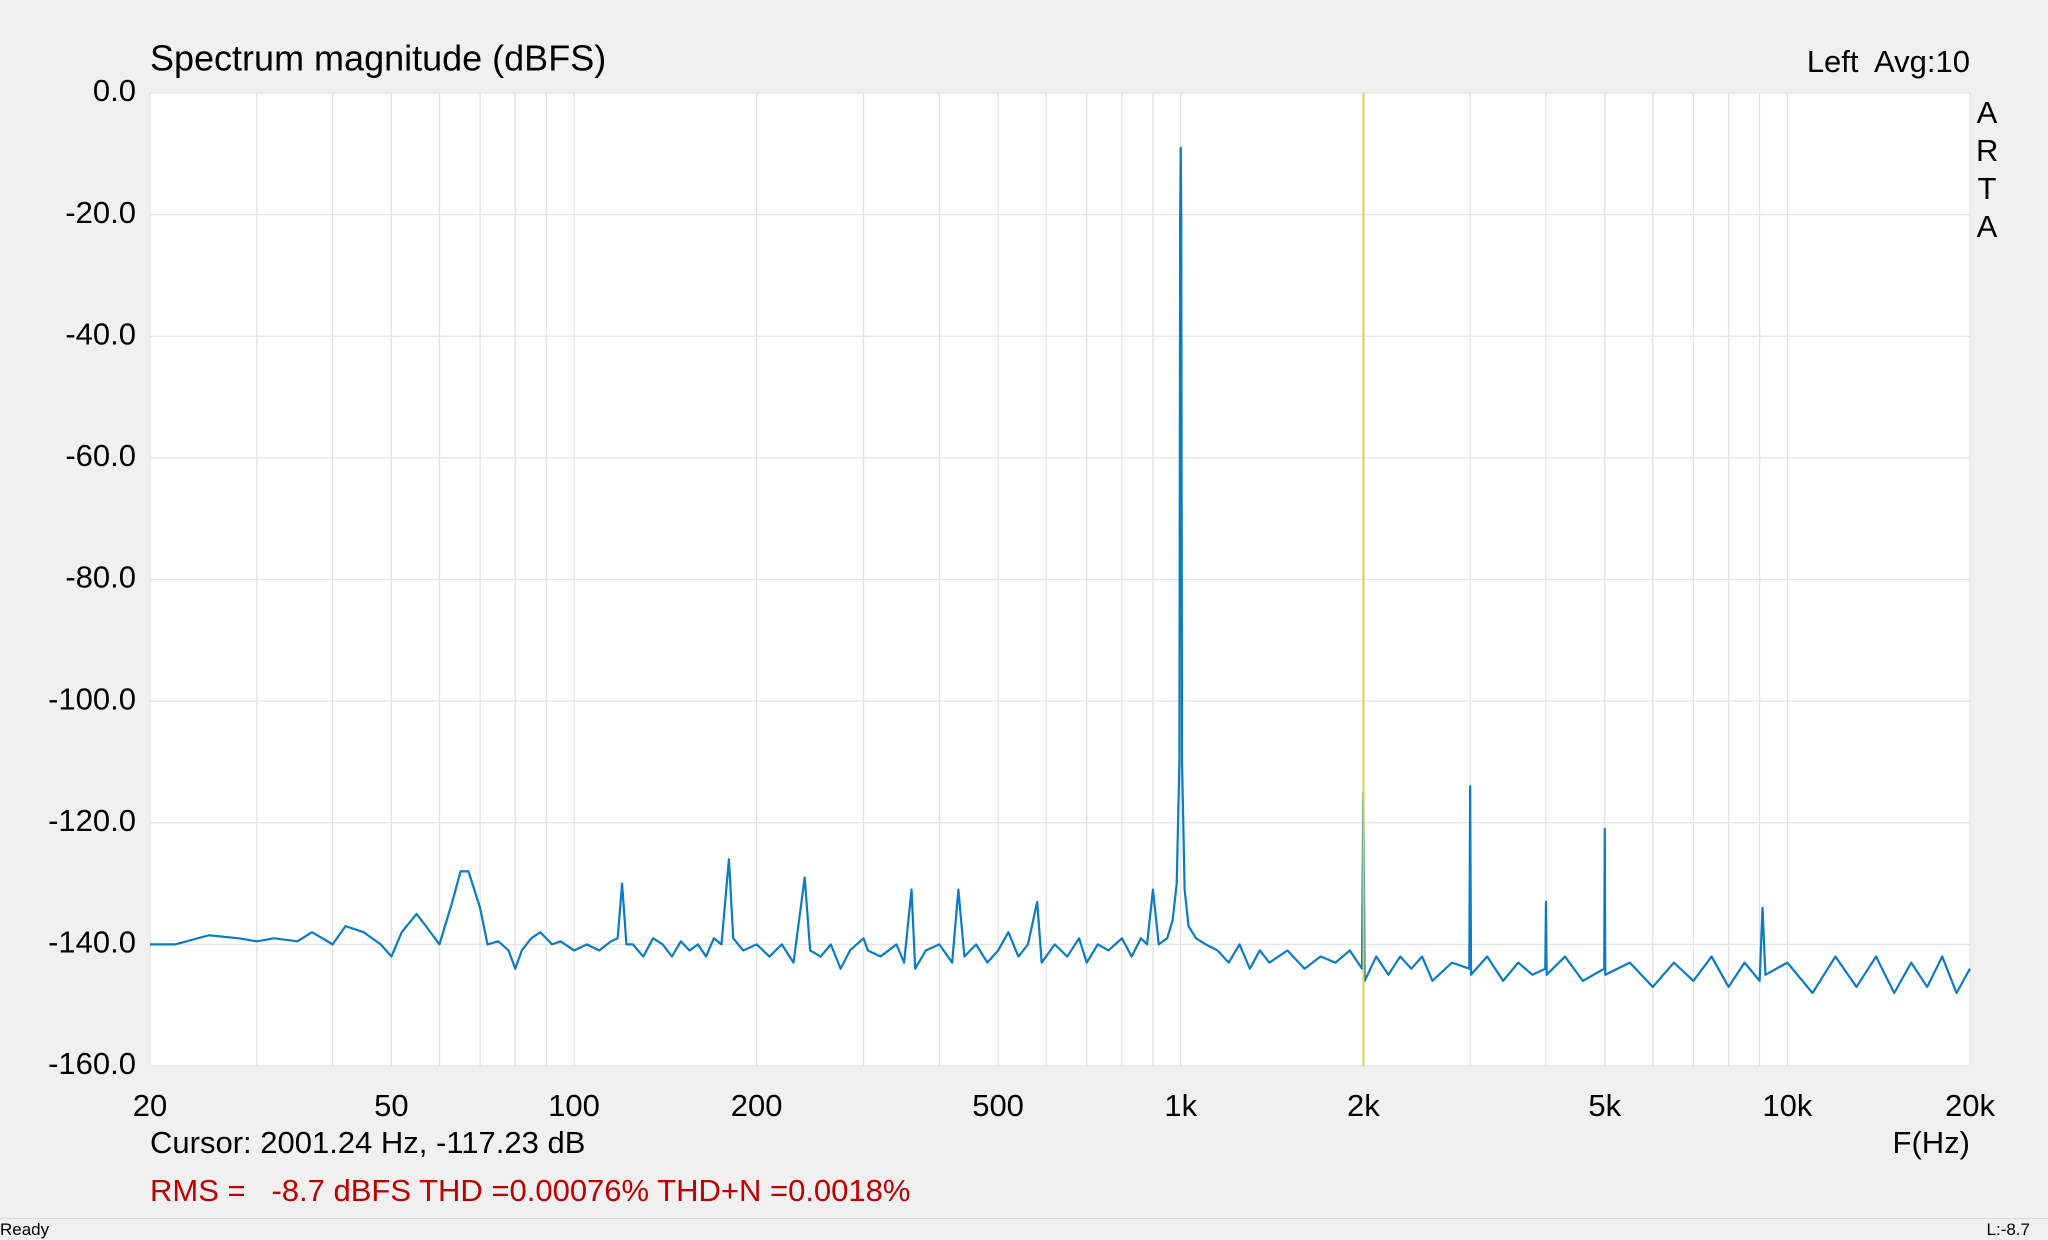 This screenshot has width=2048, height=1240. What do you see at coordinates (92, 820) in the screenshot?
I see `y-tick-label: -120.0` at bounding box center [92, 820].